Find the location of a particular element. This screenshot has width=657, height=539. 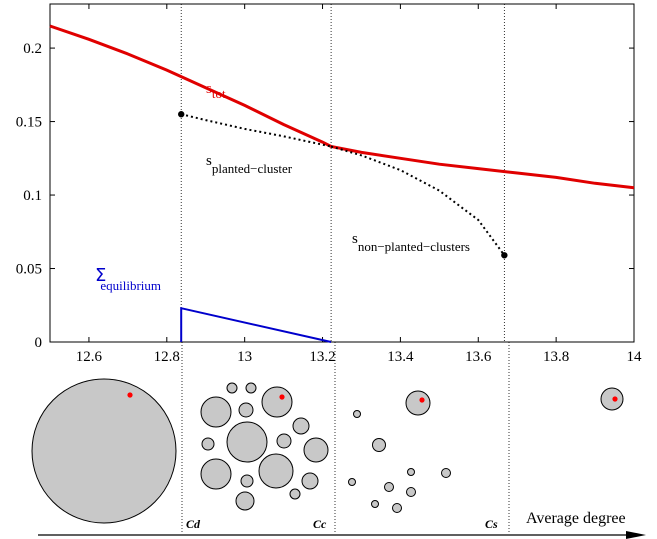

clusters-region-cd is located at coordinates (264, 446).